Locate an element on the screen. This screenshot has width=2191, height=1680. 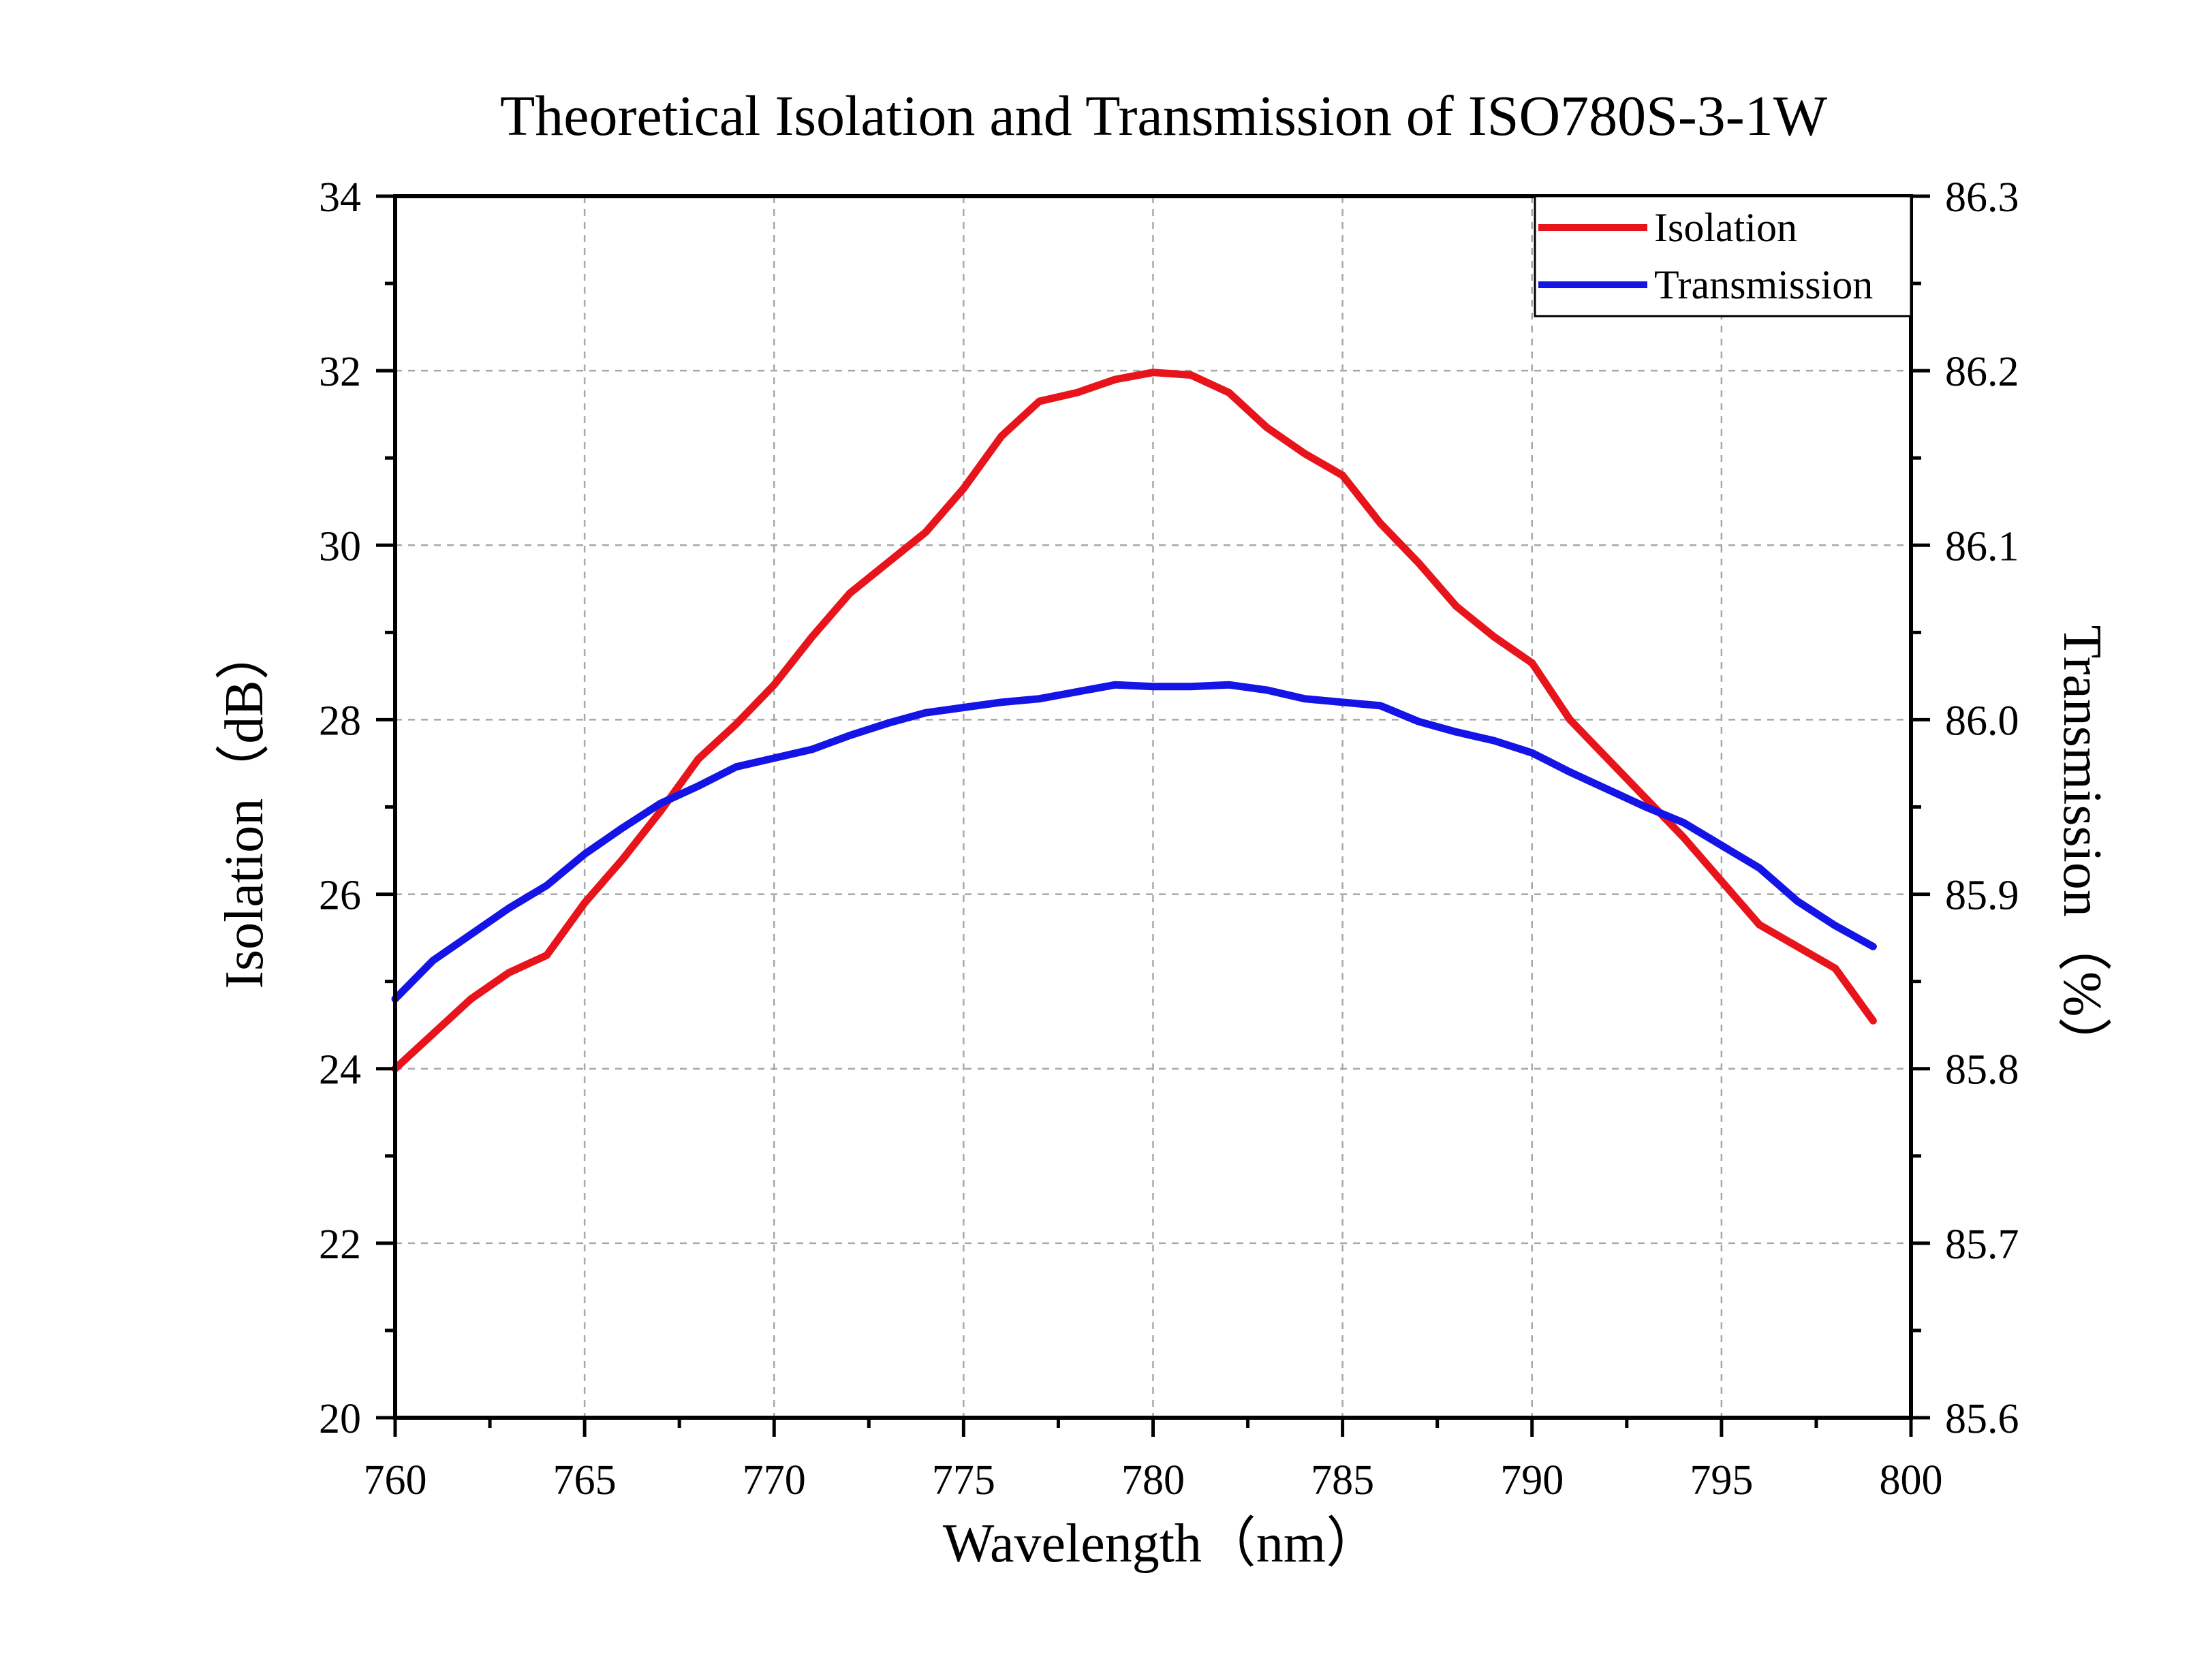
y-tick-label: 30 is located at coordinates (340, 546).